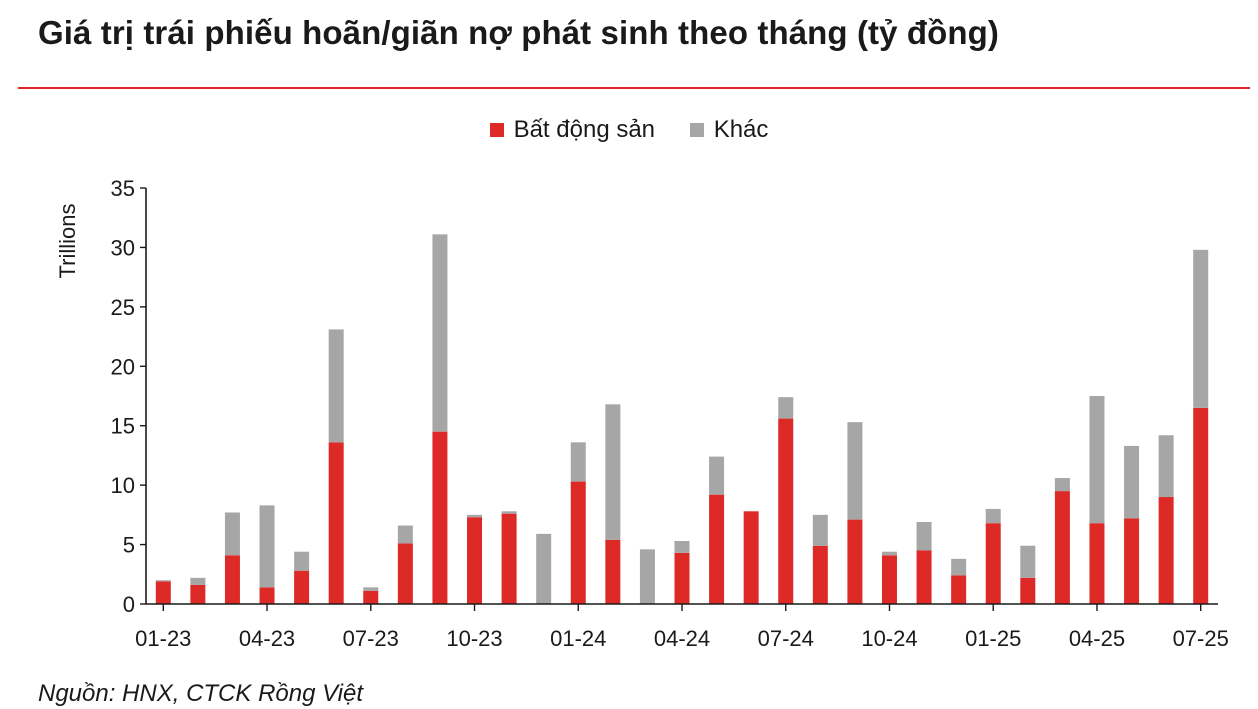 The image size is (1258, 709). What do you see at coordinates (129, 604) in the screenshot?
I see `y-tick-label: 0` at bounding box center [129, 604].